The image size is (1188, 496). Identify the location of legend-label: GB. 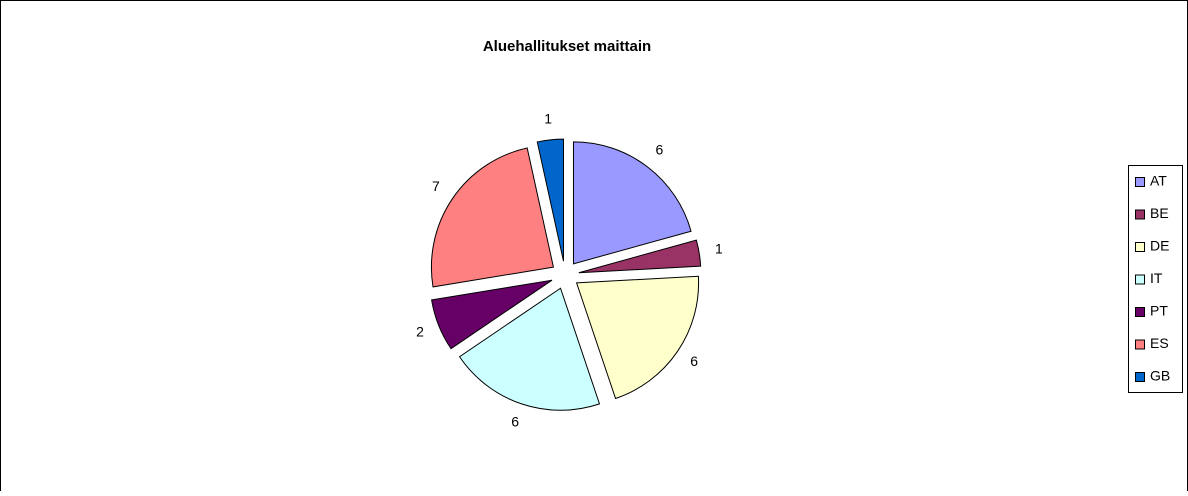
(1160, 376).